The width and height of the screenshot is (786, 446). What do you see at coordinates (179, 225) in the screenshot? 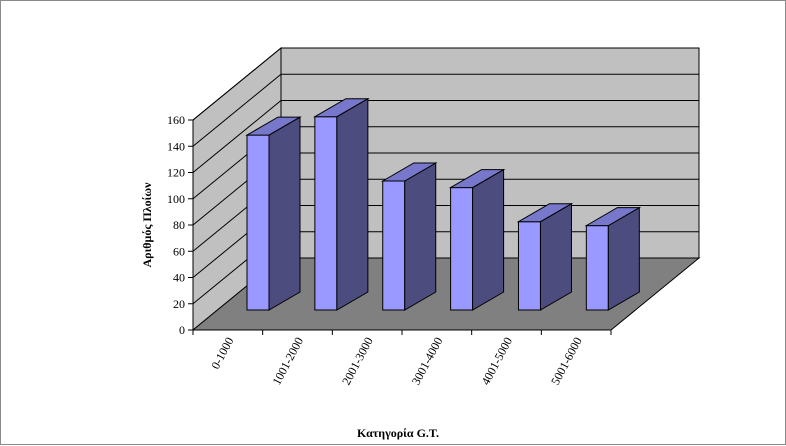
I see `y-tick-label: 80` at bounding box center [179, 225].